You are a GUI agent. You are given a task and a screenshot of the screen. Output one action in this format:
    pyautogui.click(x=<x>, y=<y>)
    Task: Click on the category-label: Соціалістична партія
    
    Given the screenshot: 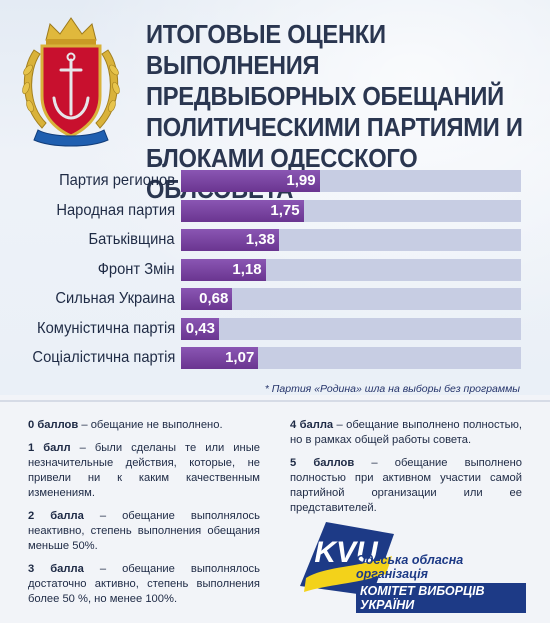 What is the action you would take?
    pyautogui.click(x=103, y=357)
    